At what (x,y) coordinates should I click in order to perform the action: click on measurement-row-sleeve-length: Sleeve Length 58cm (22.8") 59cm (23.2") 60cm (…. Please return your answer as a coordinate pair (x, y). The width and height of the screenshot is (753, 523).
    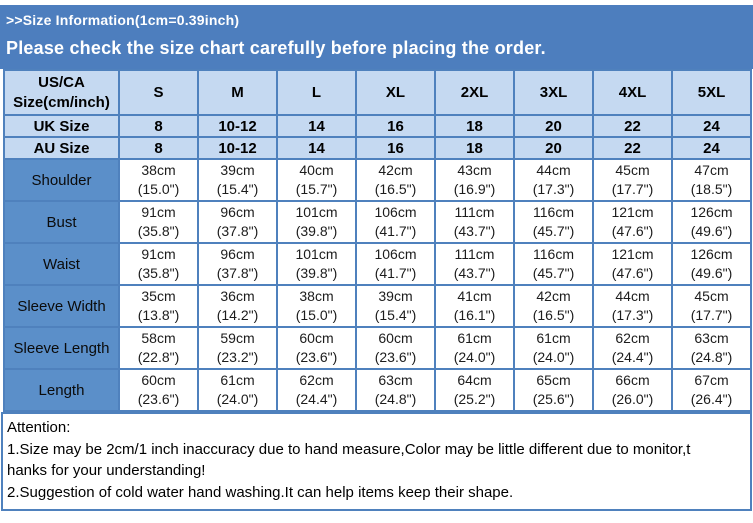
    Looking at the image, I should click on (377, 348).